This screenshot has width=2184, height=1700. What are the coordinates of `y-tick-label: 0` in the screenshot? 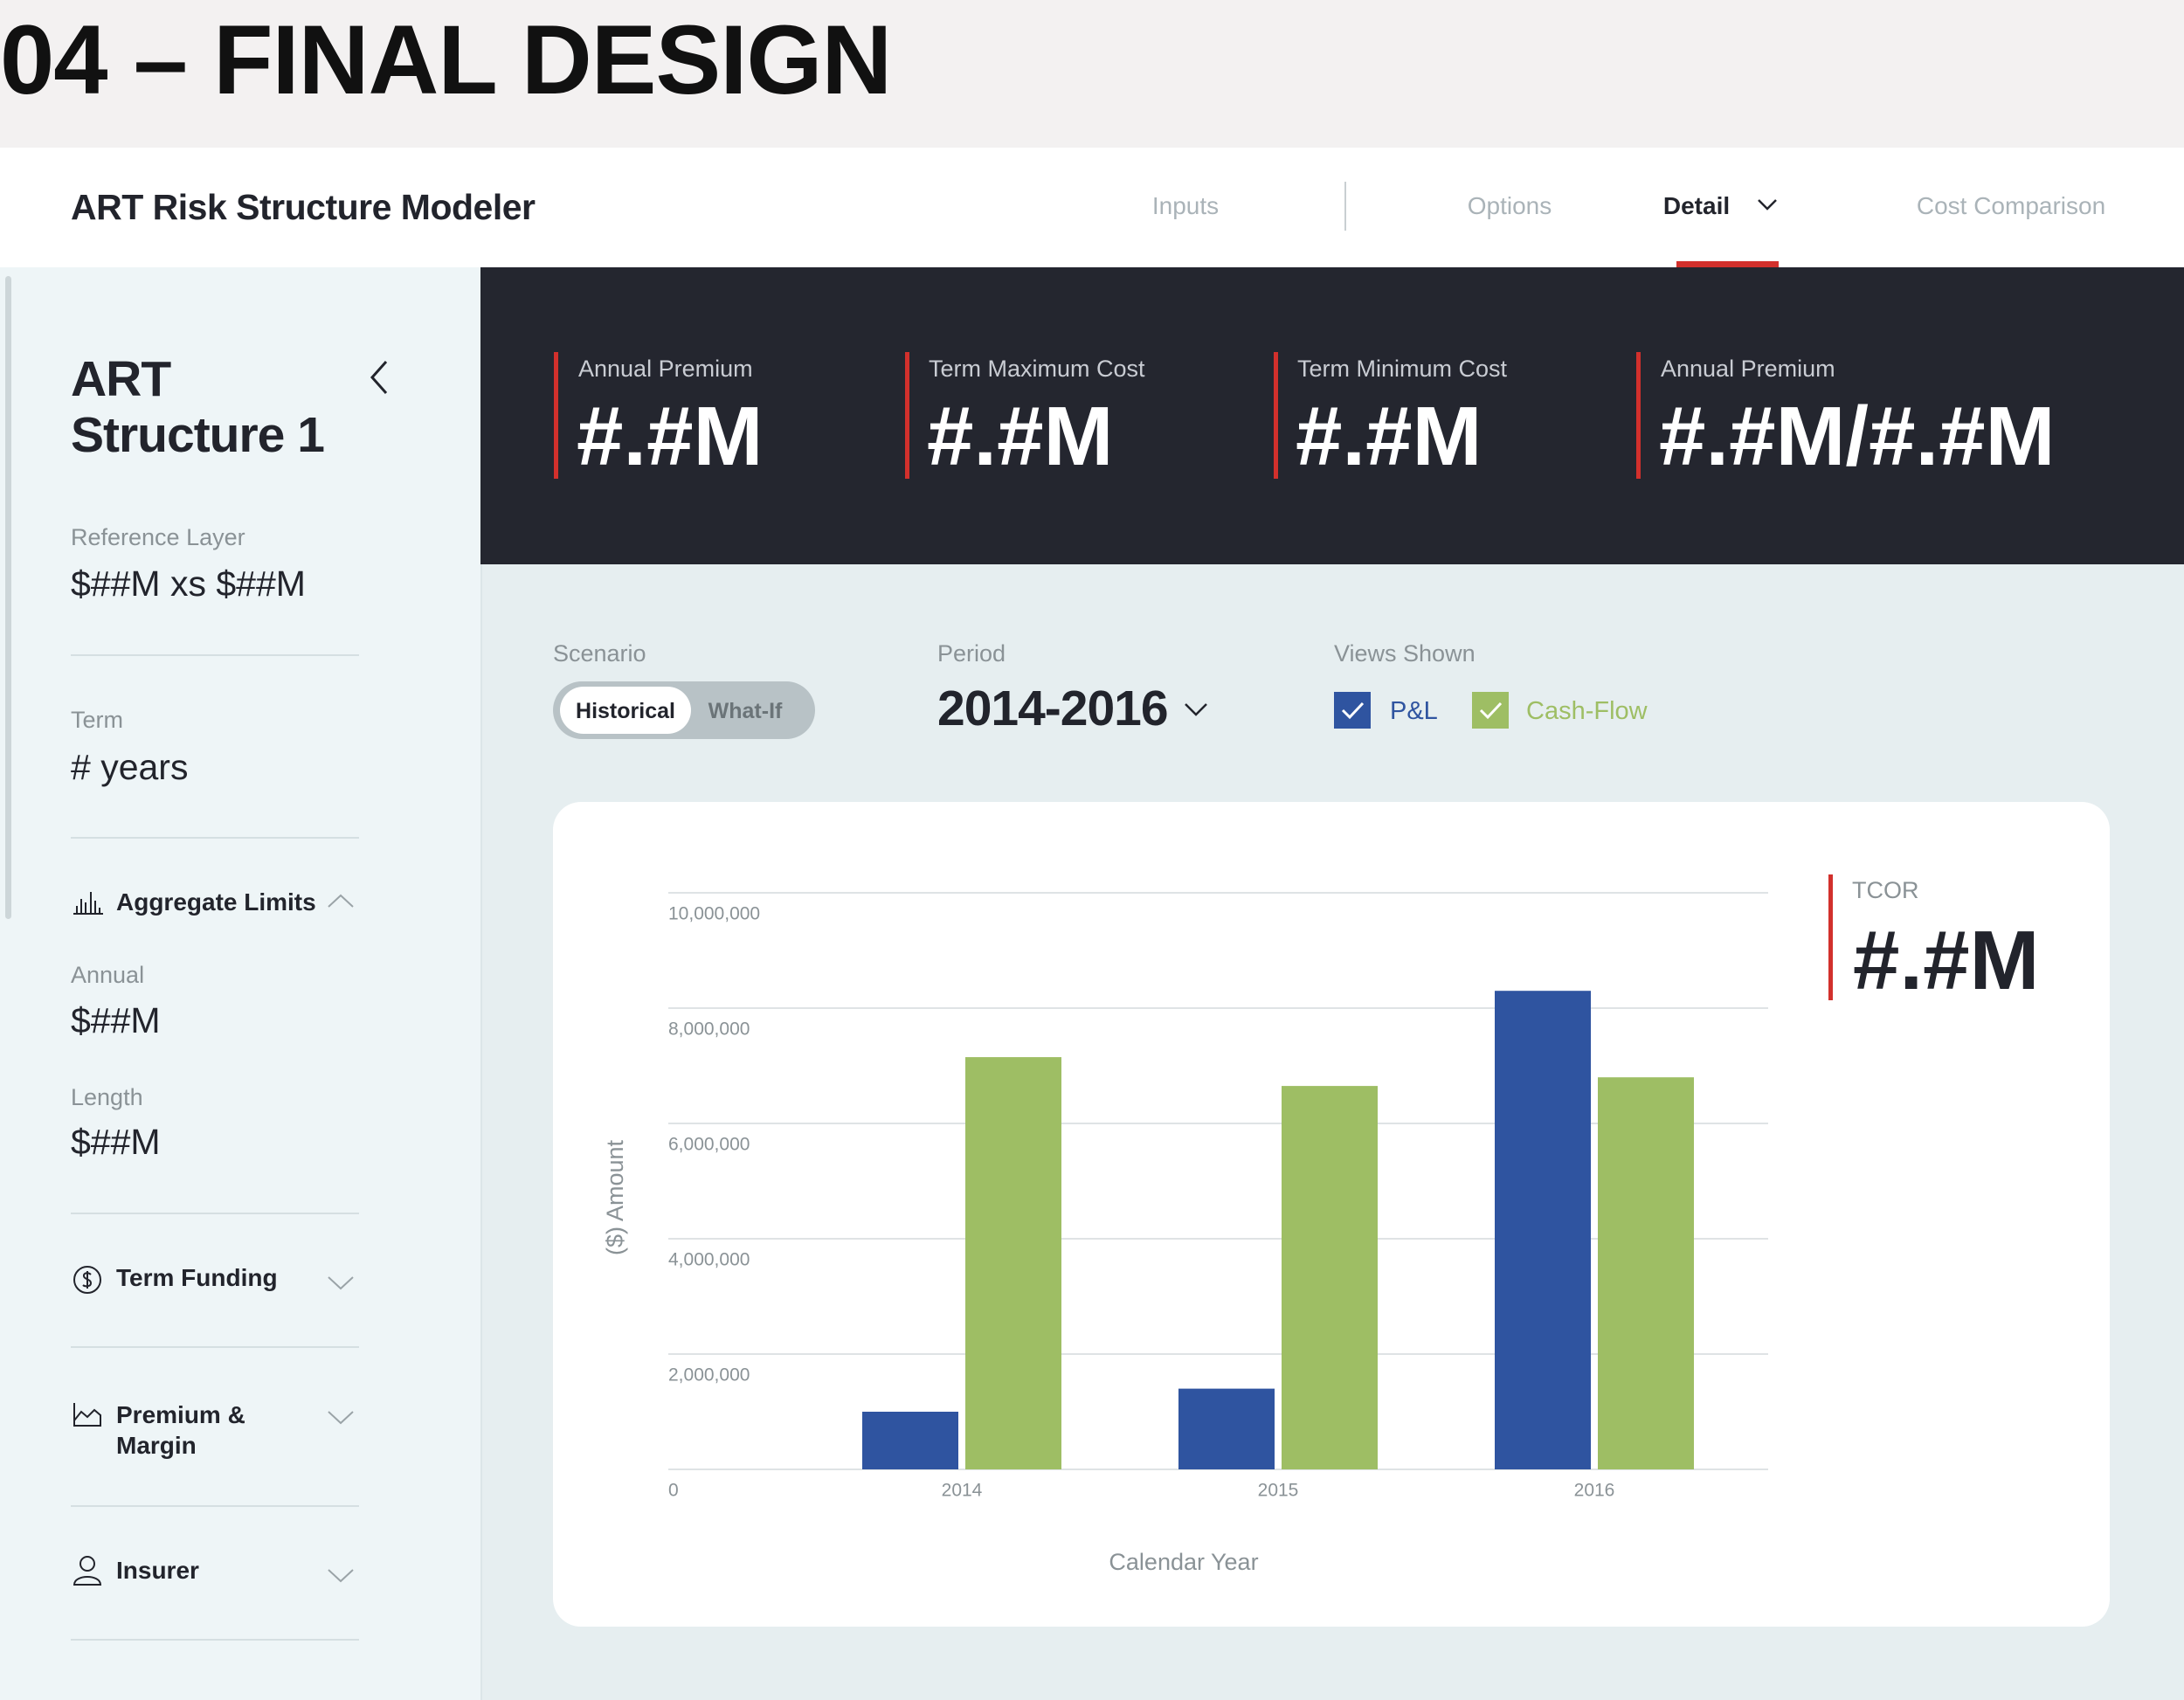 It's located at (673, 1491).